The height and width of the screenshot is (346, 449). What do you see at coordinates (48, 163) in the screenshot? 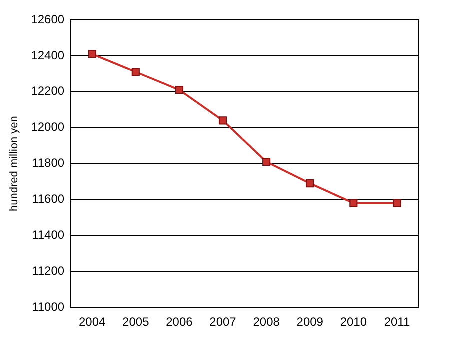
I see `y-tick-label: 11800` at bounding box center [48, 163].